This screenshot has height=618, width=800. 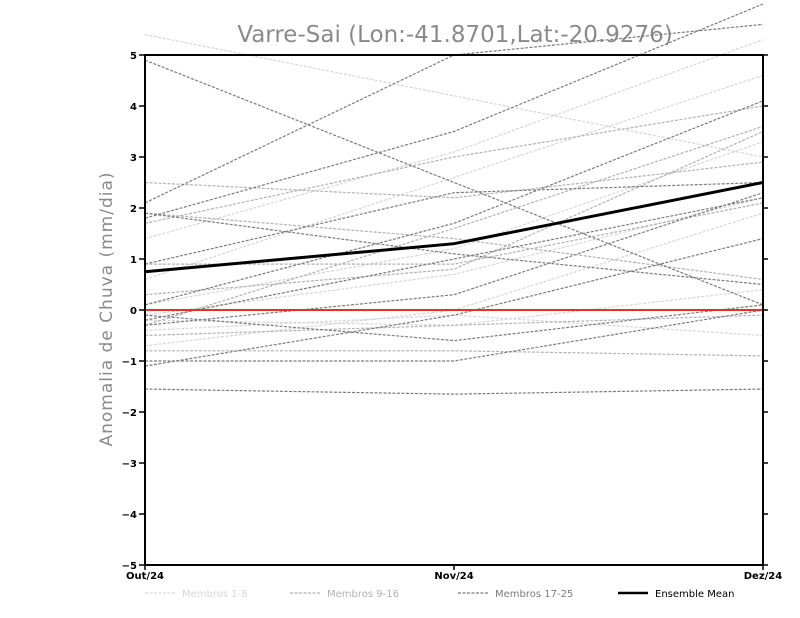 What do you see at coordinates (129, 515) in the screenshot?
I see `y-tick-label: −4` at bounding box center [129, 515].